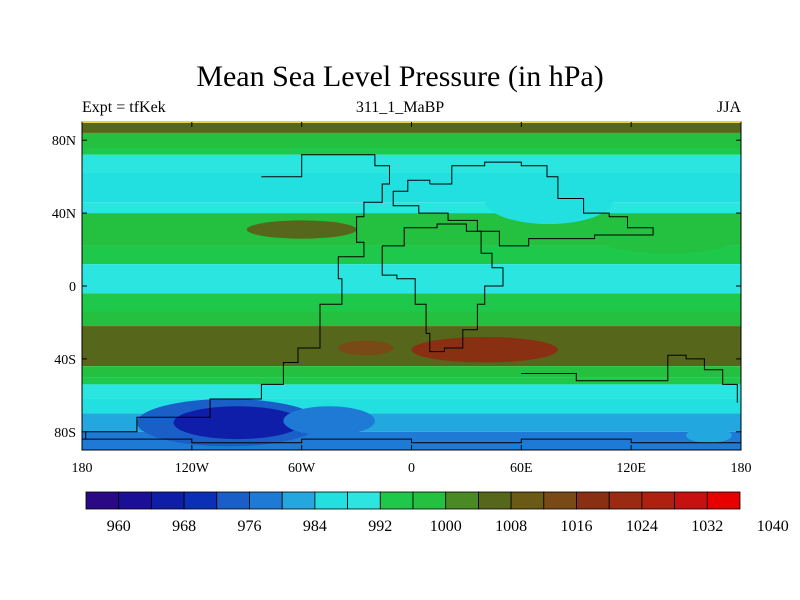  Describe the element at coordinates (577, 526) in the screenshot. I see `colorbar-label-7: 1016` at that location.